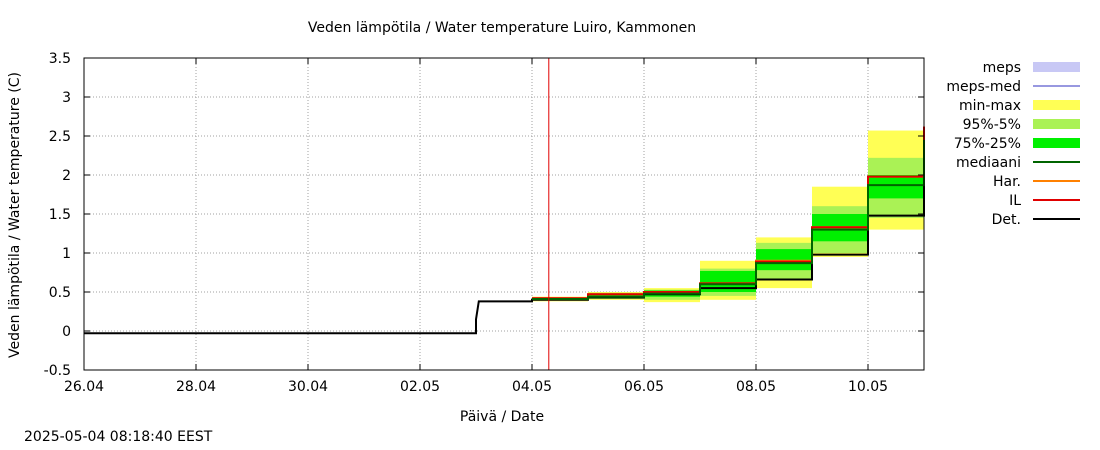 This screenshot has width=1100, height=450. I want to click on legend-label: min-max, so click(990, 106).